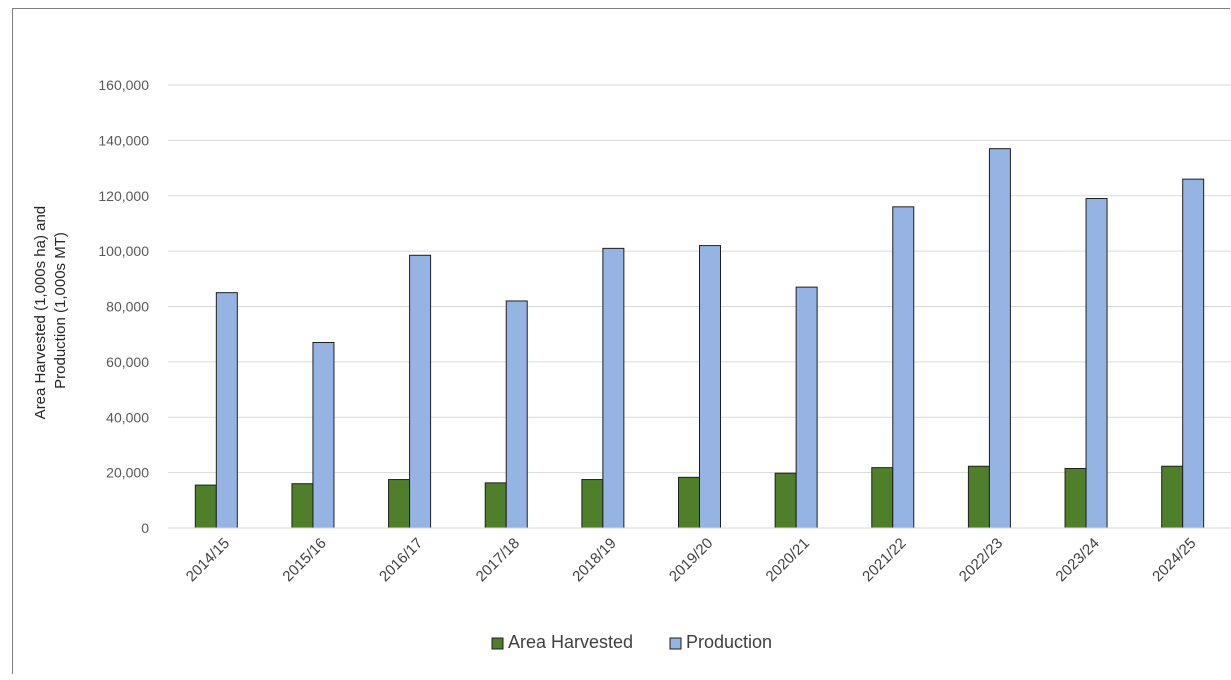  Describe the element at coordinates (788, 560) in the screenshot. I see `x-tick-label: 2020/21` at that location.